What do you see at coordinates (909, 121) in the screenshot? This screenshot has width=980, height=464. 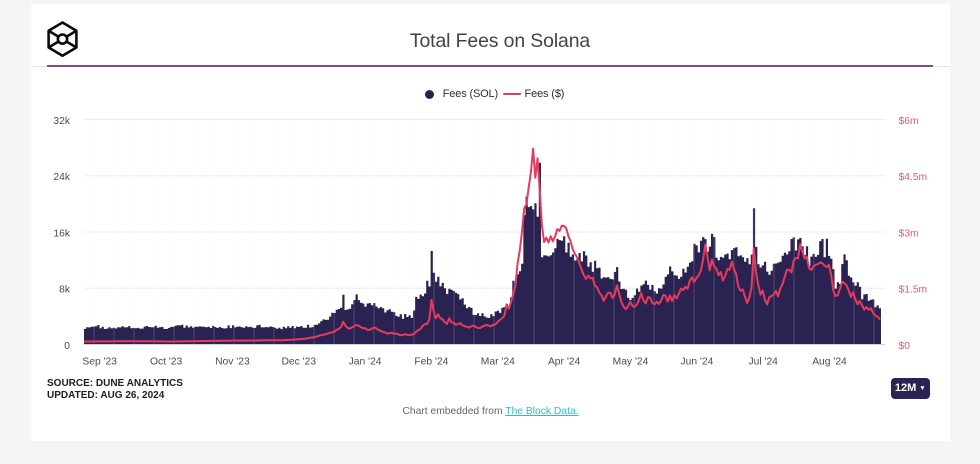 I see `svg-text: $6m` at bounding box center [909, 121].